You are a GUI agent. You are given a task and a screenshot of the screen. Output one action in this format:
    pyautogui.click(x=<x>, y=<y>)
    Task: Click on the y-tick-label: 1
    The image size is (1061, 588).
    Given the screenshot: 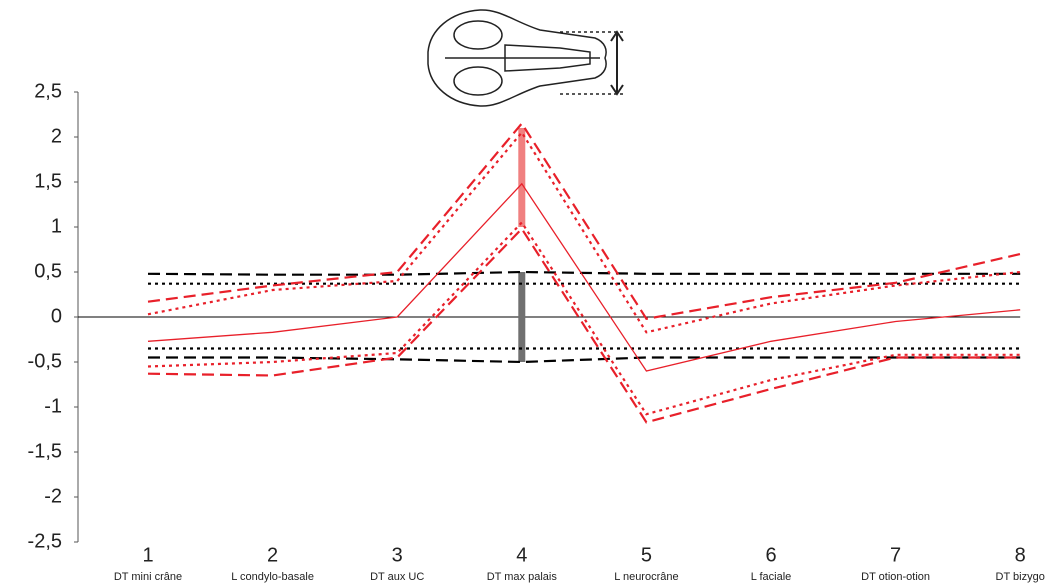 What is the action you would take?
    pyautogui.click(x=56, y=226)
    